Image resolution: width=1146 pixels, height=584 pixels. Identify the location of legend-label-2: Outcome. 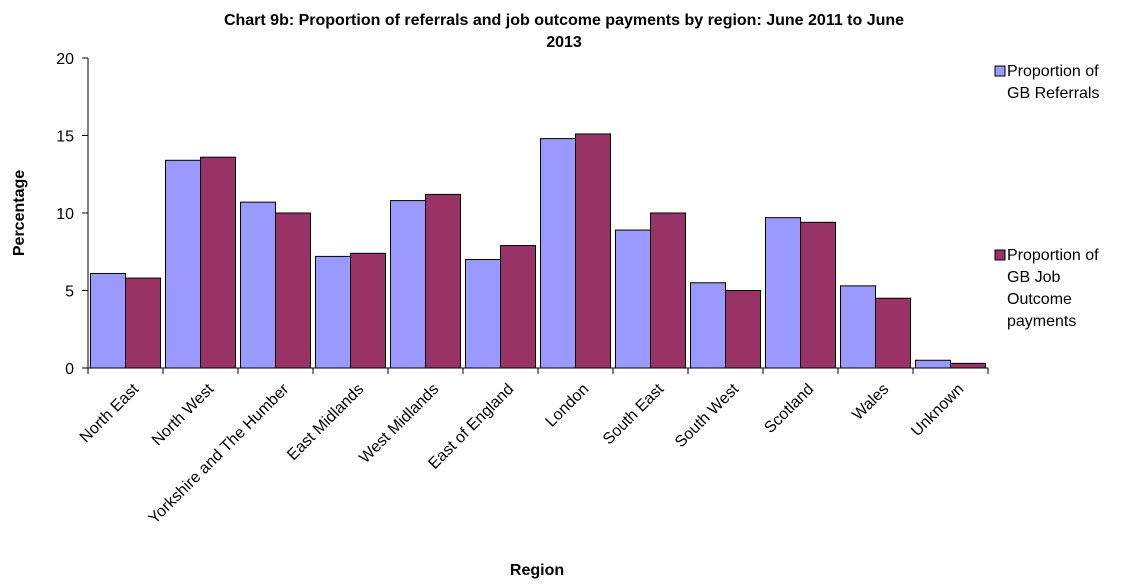
(1039, 299).